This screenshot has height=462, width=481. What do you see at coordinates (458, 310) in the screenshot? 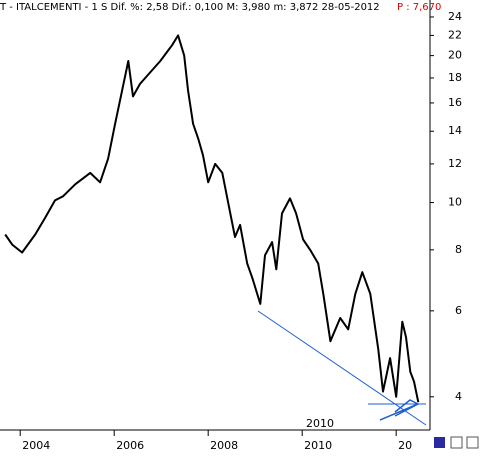
I see `y-tick-label: 6` at bounding box center [458, 310].